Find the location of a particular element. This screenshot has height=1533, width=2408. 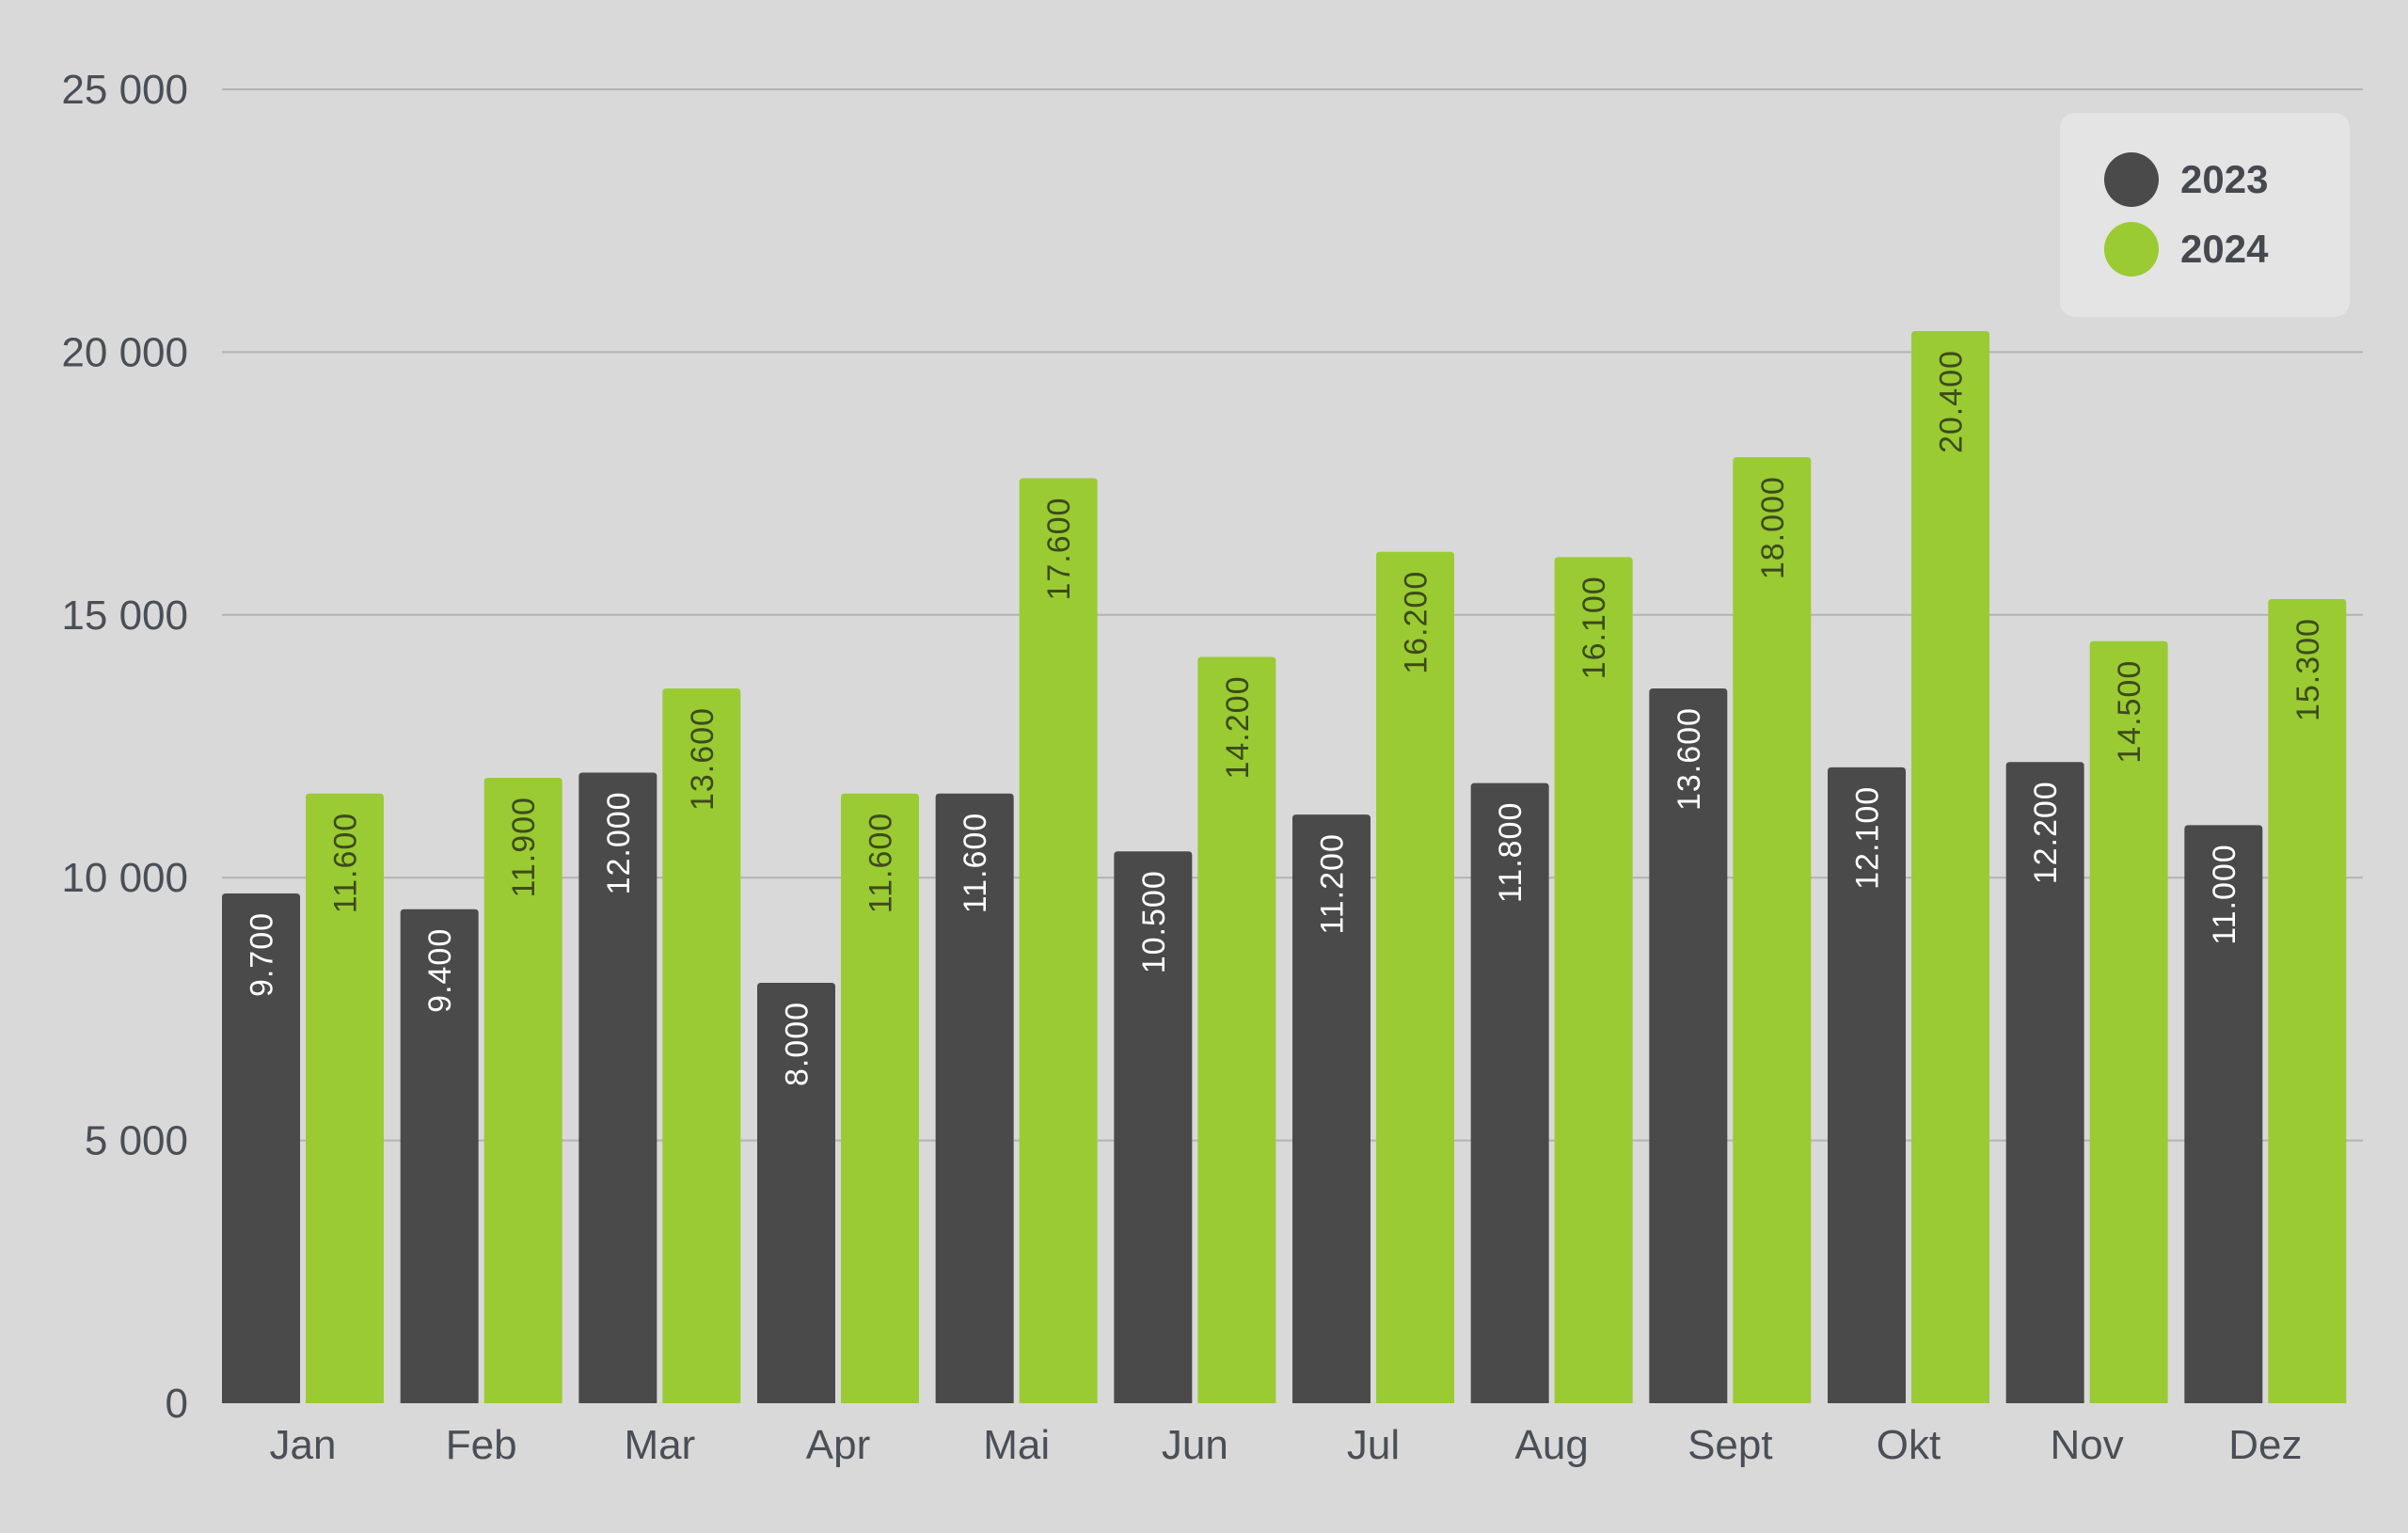

y-tick-label: 15 000 is located at coordinates (125, 616).